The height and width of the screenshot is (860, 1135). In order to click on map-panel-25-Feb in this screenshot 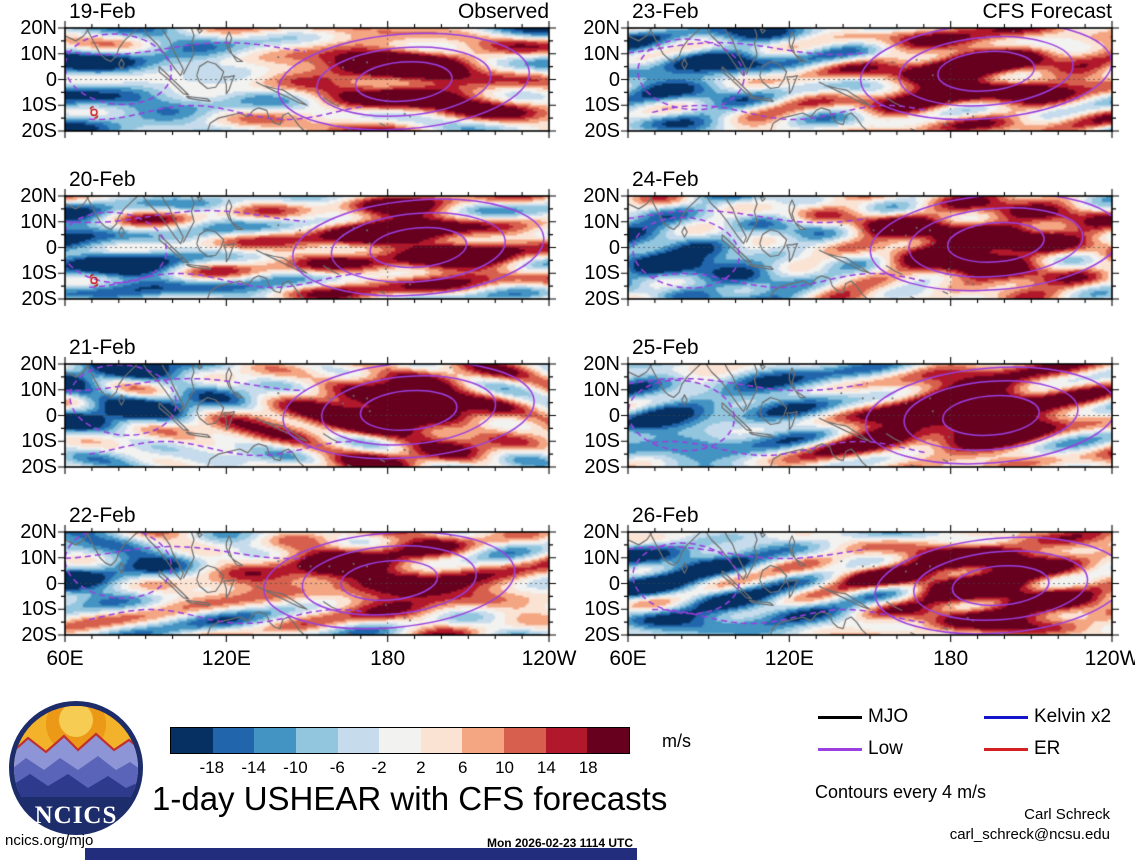, I will do `click(870, 415)`.